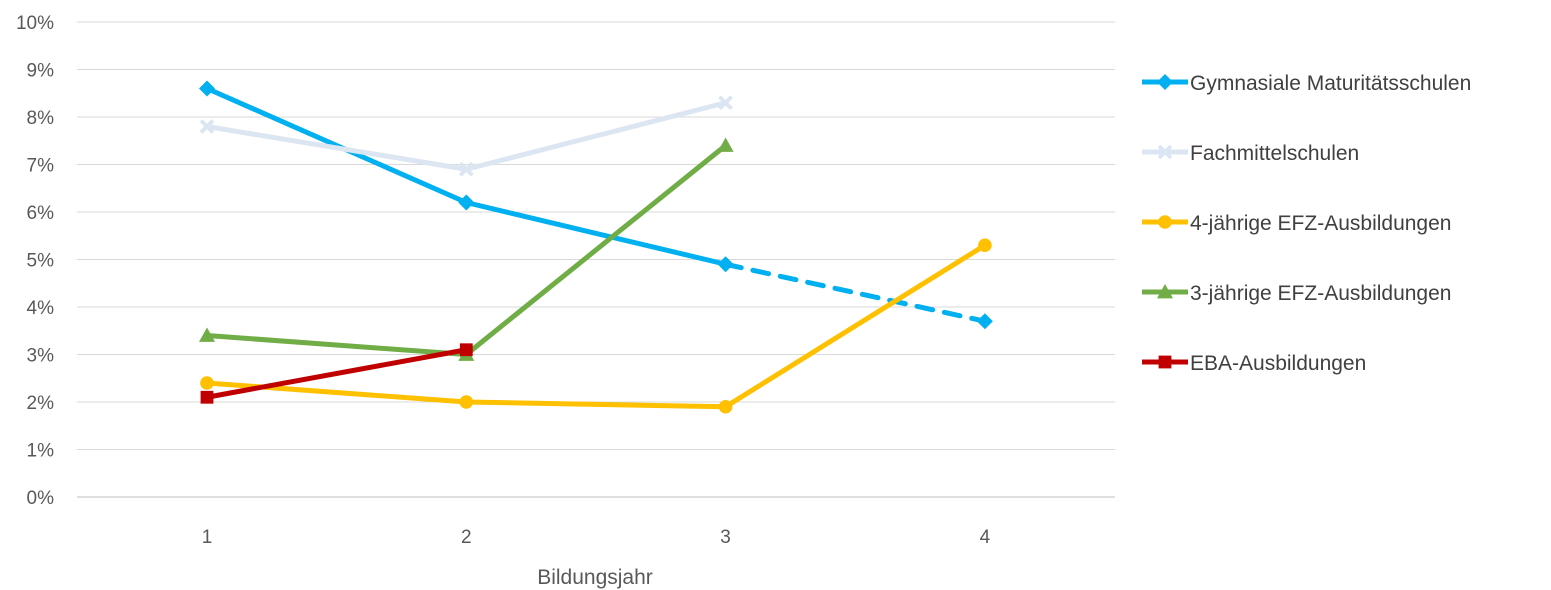 This screenshot has width=1551, height=590. Describe the element at coordinates (596, 537) in the screenshot. I see `x-axis-tick-labels: 1 2 3 4` at that location.